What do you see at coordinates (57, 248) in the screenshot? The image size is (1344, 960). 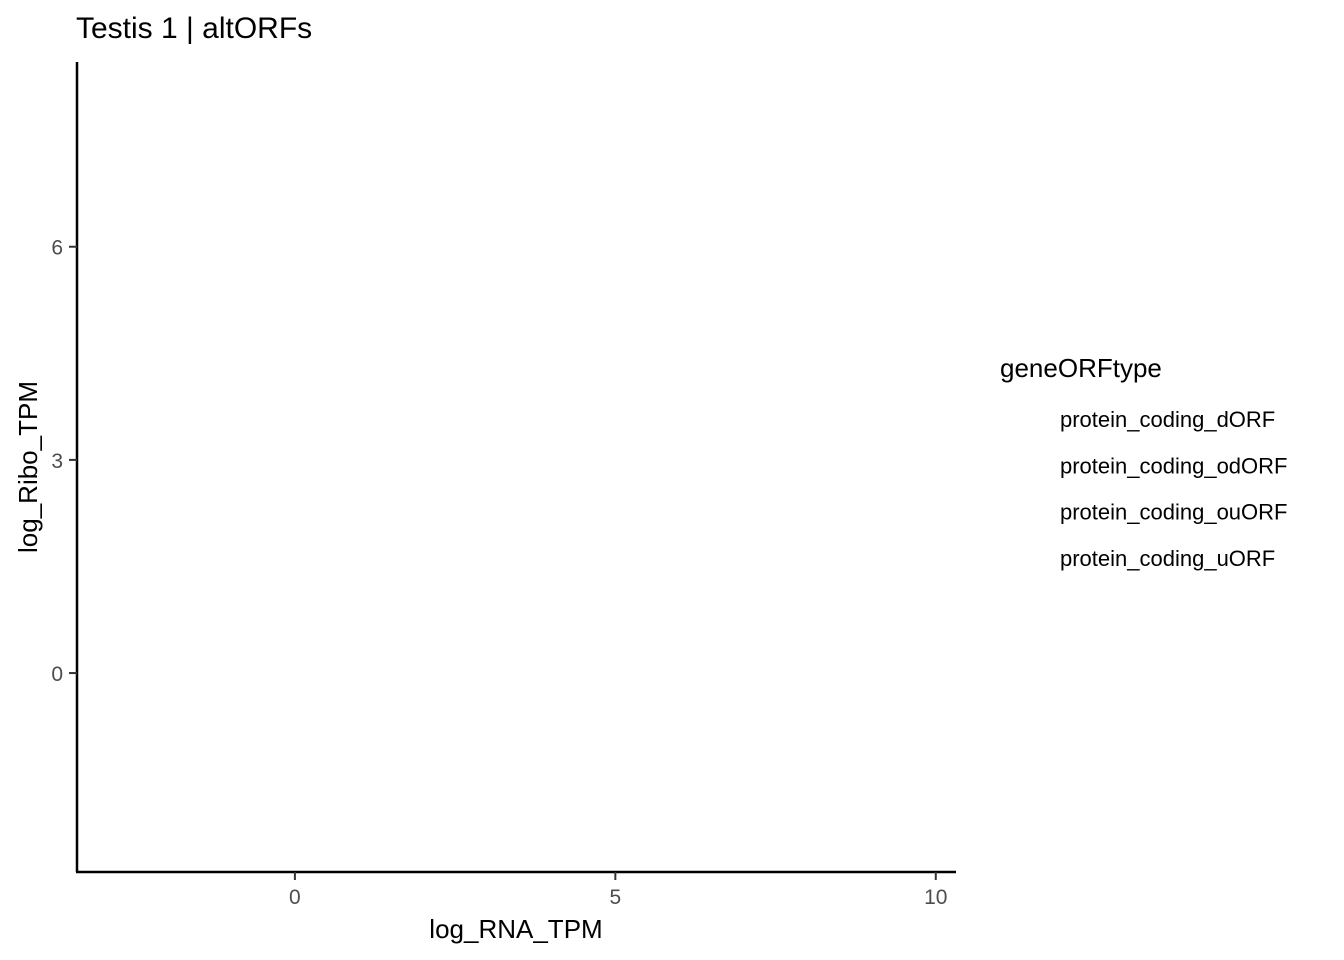 I see `y-tick-label: 6` at bounding box center [57, 248].